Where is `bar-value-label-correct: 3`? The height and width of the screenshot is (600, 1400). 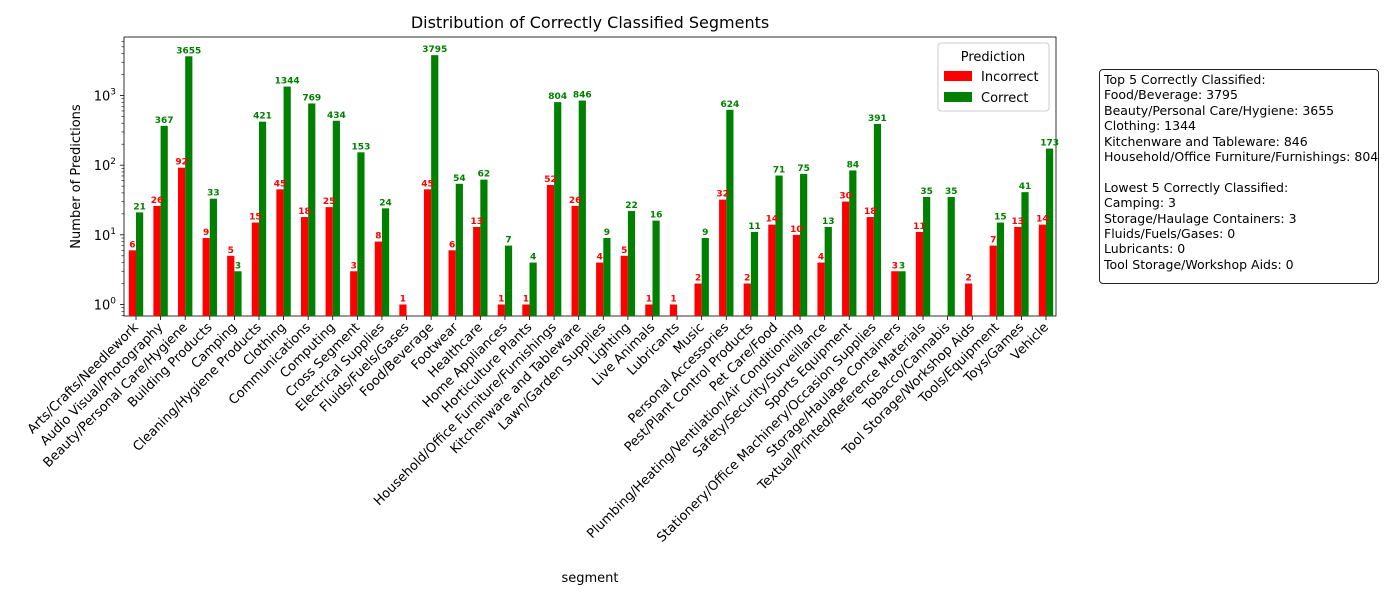 bar-value-label-correct: 3 is located at coordinates (238, 266).